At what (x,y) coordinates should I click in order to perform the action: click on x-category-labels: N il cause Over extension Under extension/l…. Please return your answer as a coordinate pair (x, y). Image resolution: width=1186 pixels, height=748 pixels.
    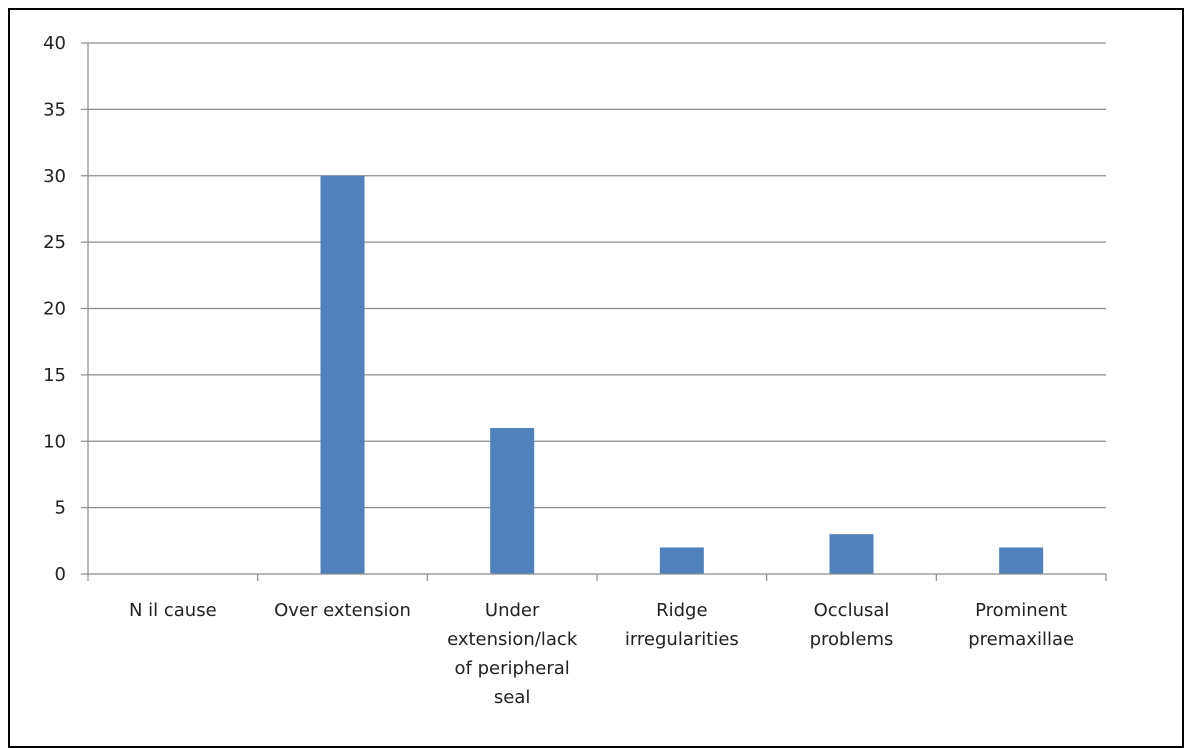
    Looking at the image, I should click on (601, 654).